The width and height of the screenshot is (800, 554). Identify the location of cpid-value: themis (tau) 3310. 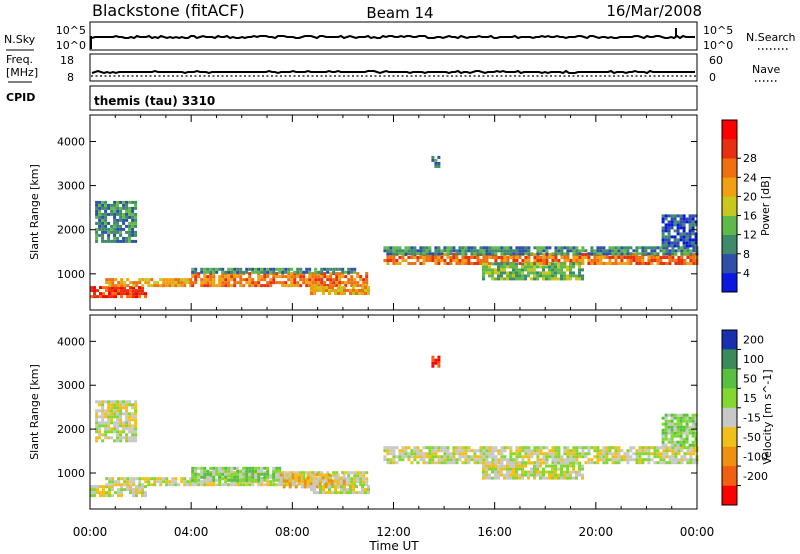
(154, 101).